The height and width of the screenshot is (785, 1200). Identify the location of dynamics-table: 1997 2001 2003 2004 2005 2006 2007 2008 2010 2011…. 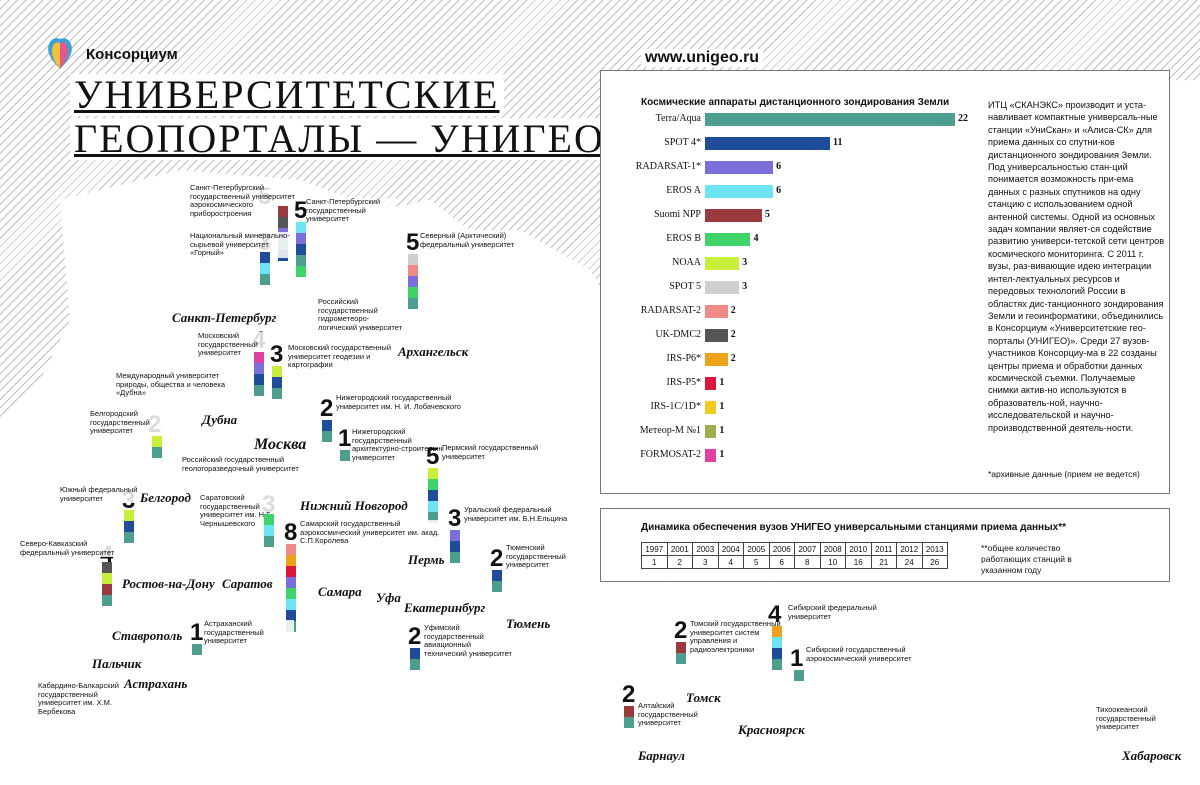
(794, 555).